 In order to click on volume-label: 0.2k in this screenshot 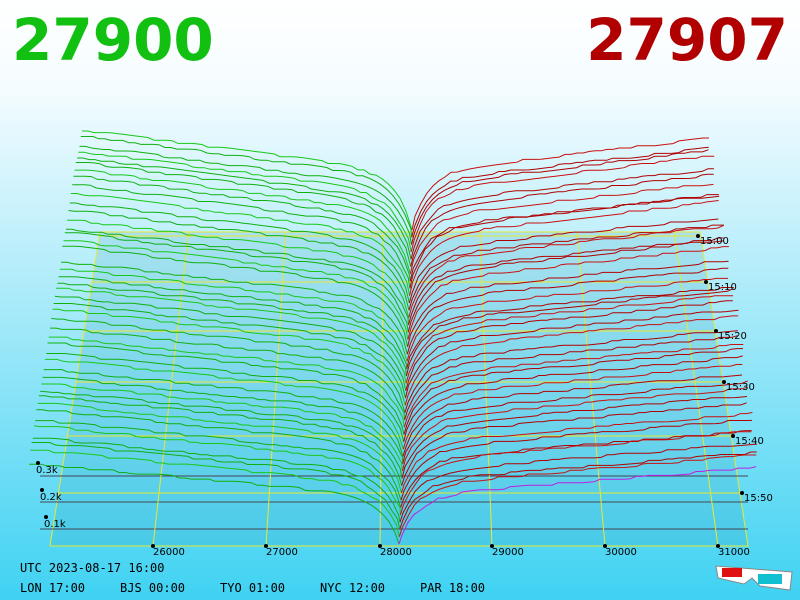, I will do `click(51, 497)`.